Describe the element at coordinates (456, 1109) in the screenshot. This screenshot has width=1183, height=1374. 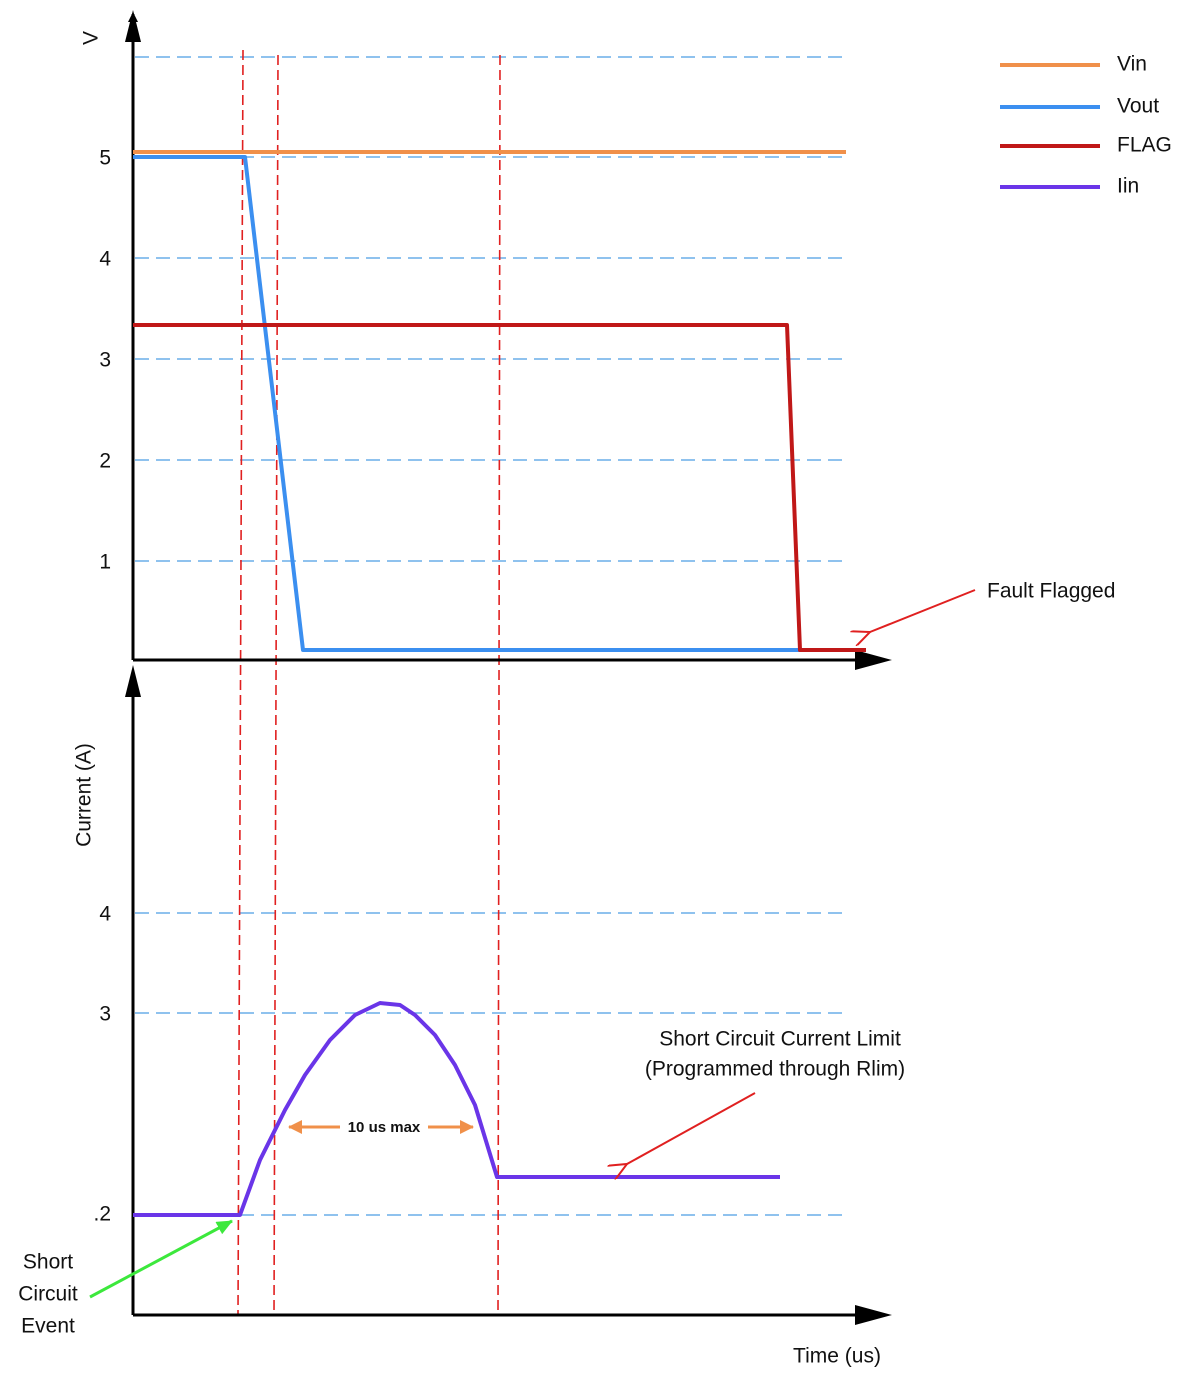
I see `iin-trace` at that location.